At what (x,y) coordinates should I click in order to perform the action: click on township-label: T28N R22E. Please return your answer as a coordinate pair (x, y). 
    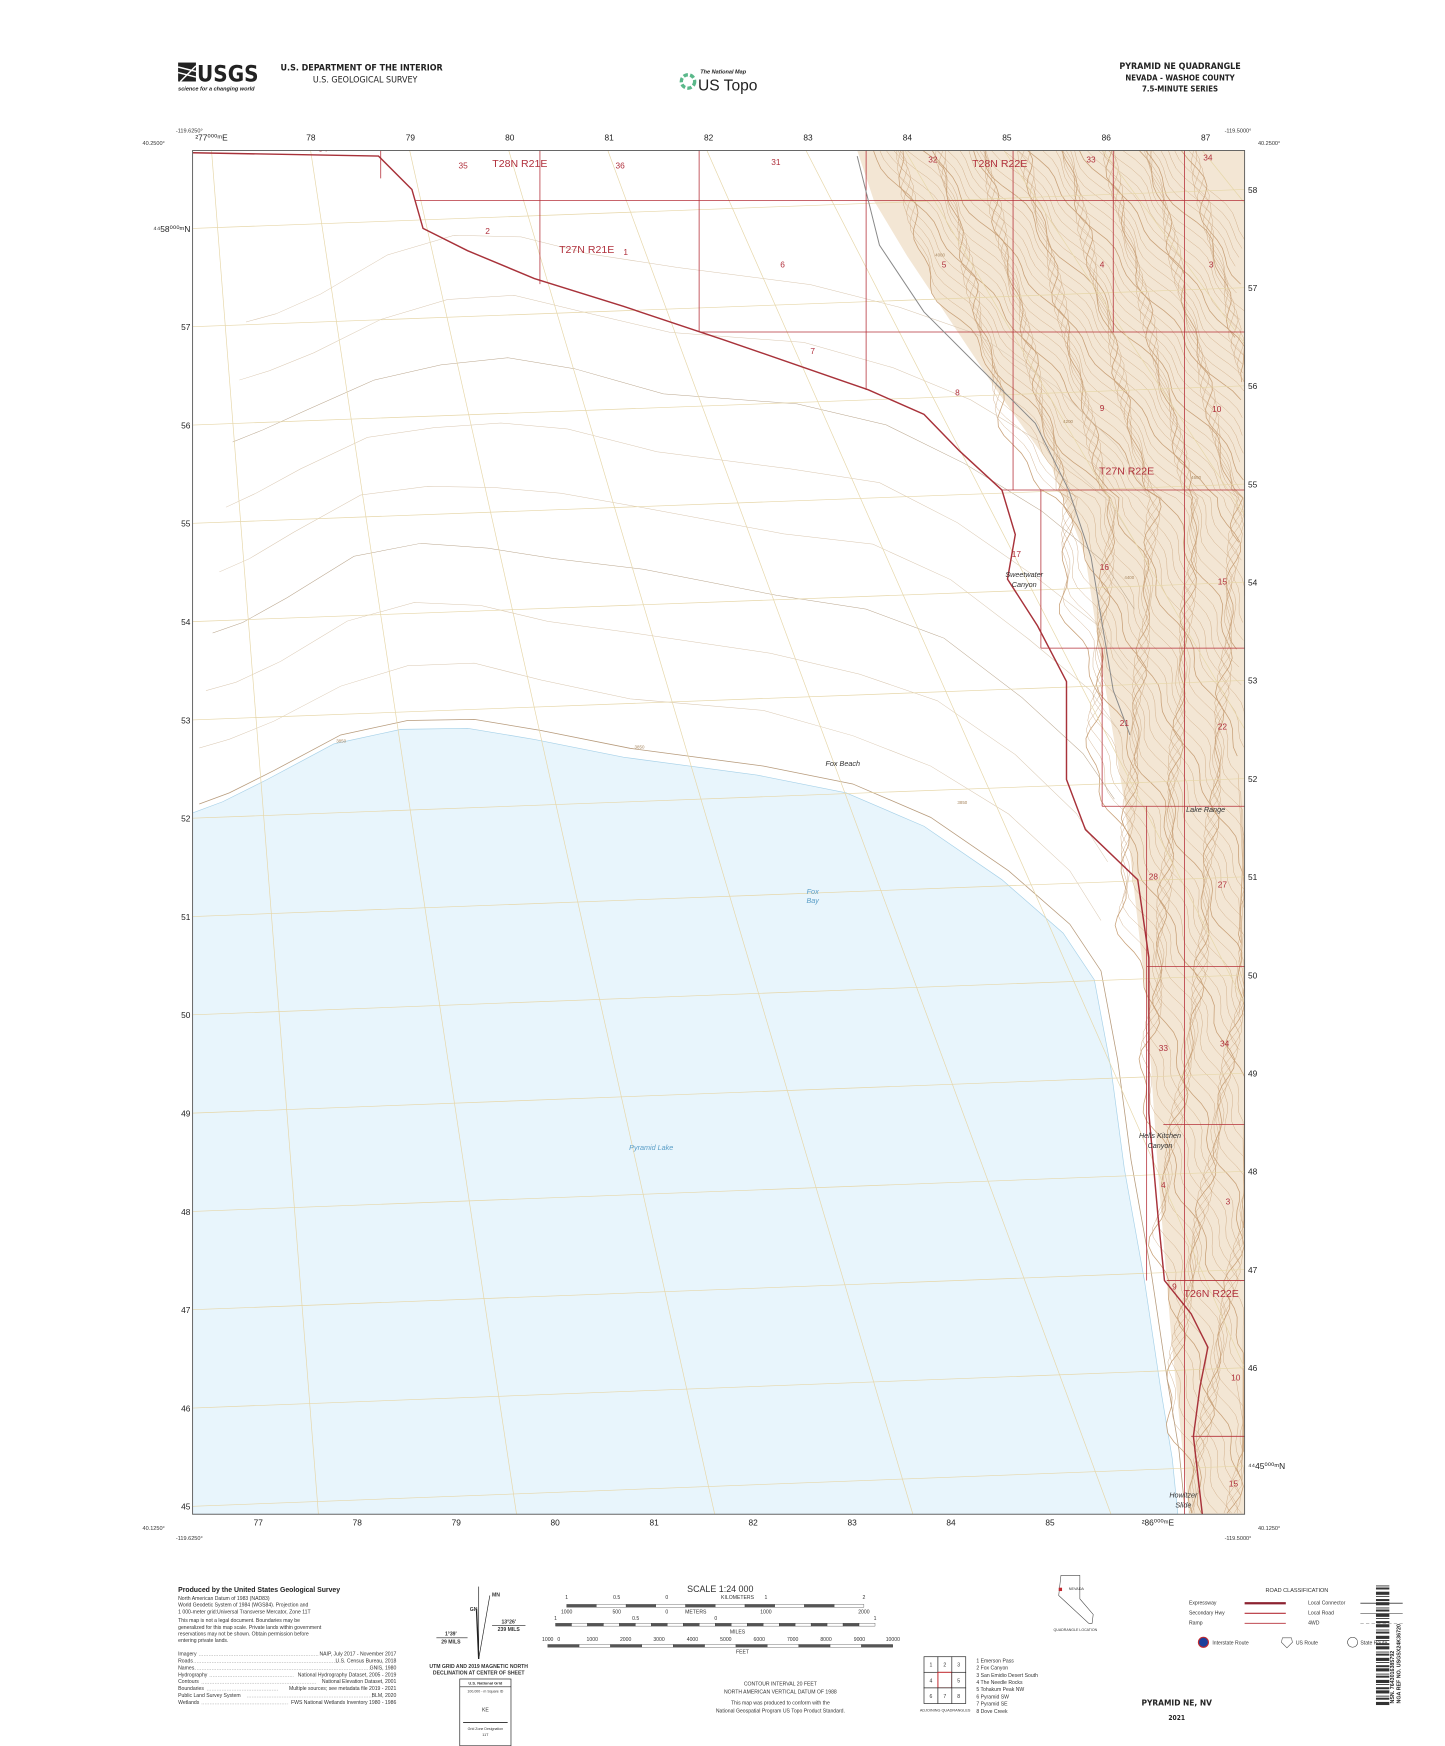
    Looking at the image, I should click on (999, 164).